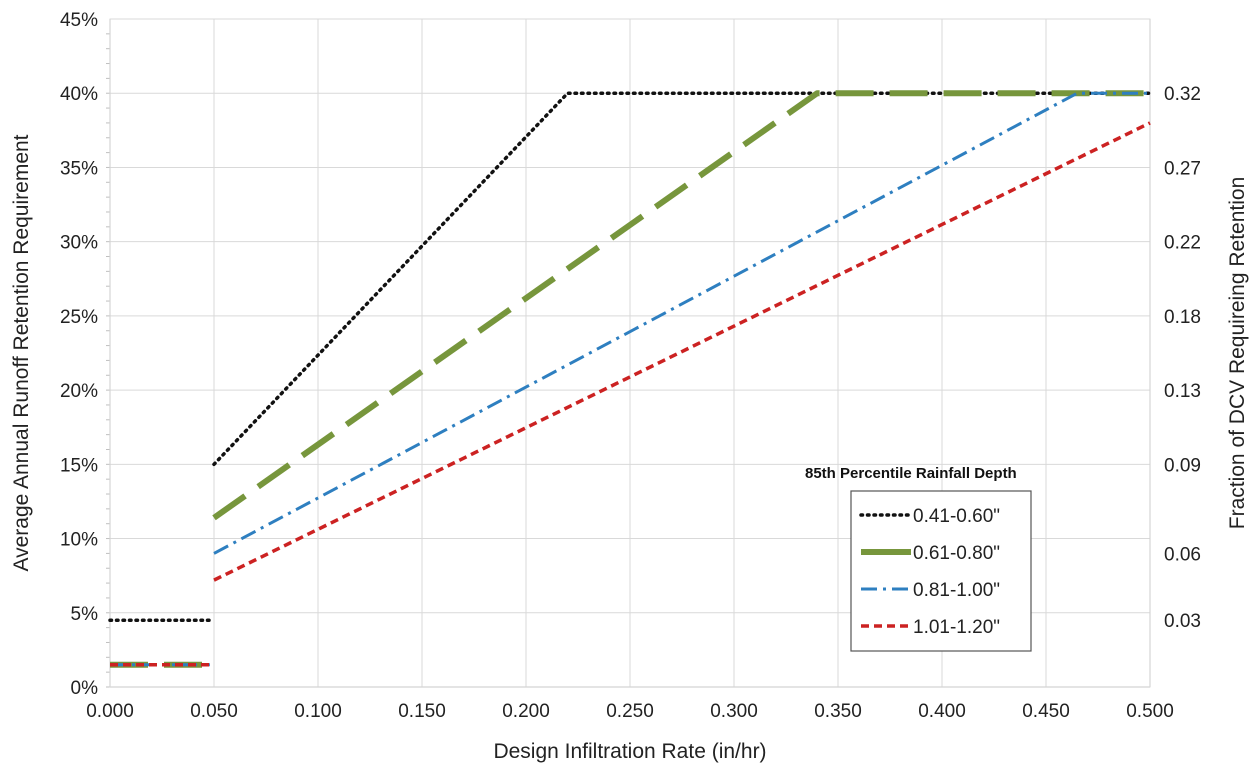  What do you see at coordinates (79, 94) in the screenshot?
I see `y-tick-label: 40%` at bounding box center [79, 94].